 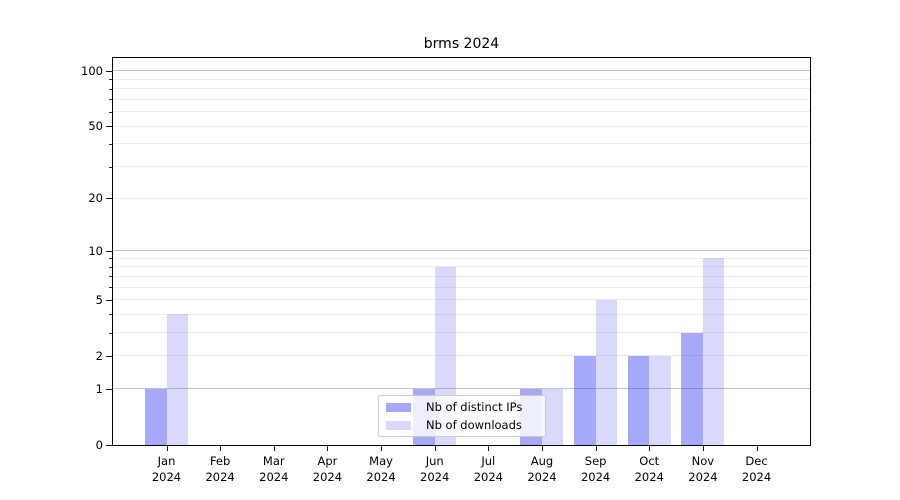 What do you see at coordinates (650, 448) in the screenshot?
I see `x-tick-oct` at bounding box center [650, 448].